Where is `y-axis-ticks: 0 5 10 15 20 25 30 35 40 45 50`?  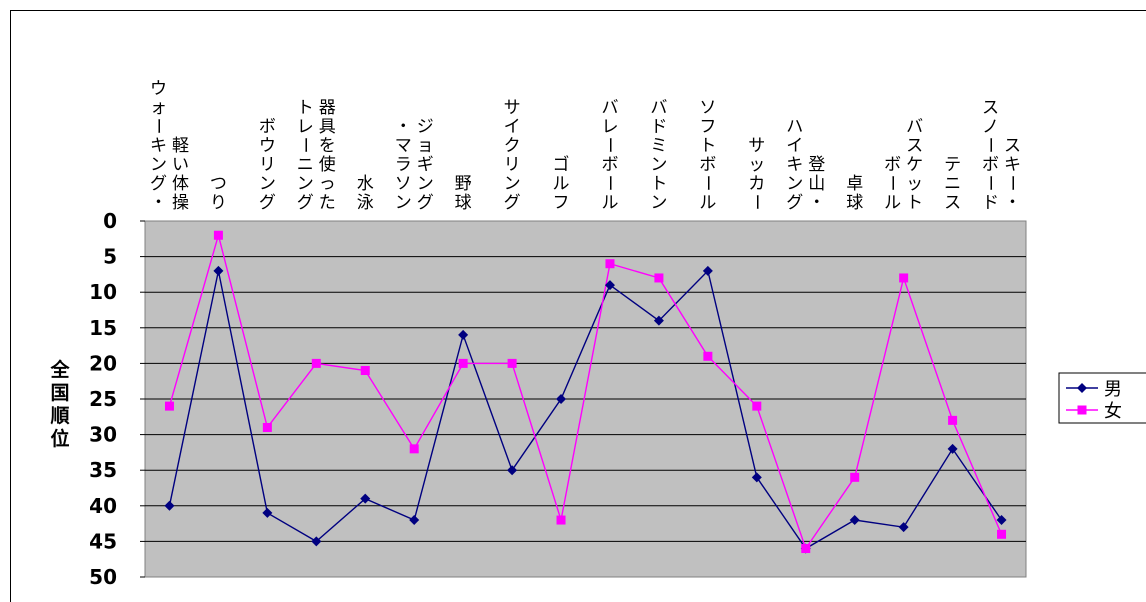
y-axis-ticks: 0 5 10 15 20 25 30 35 40 45 50 is located at coordinates (117, 399).